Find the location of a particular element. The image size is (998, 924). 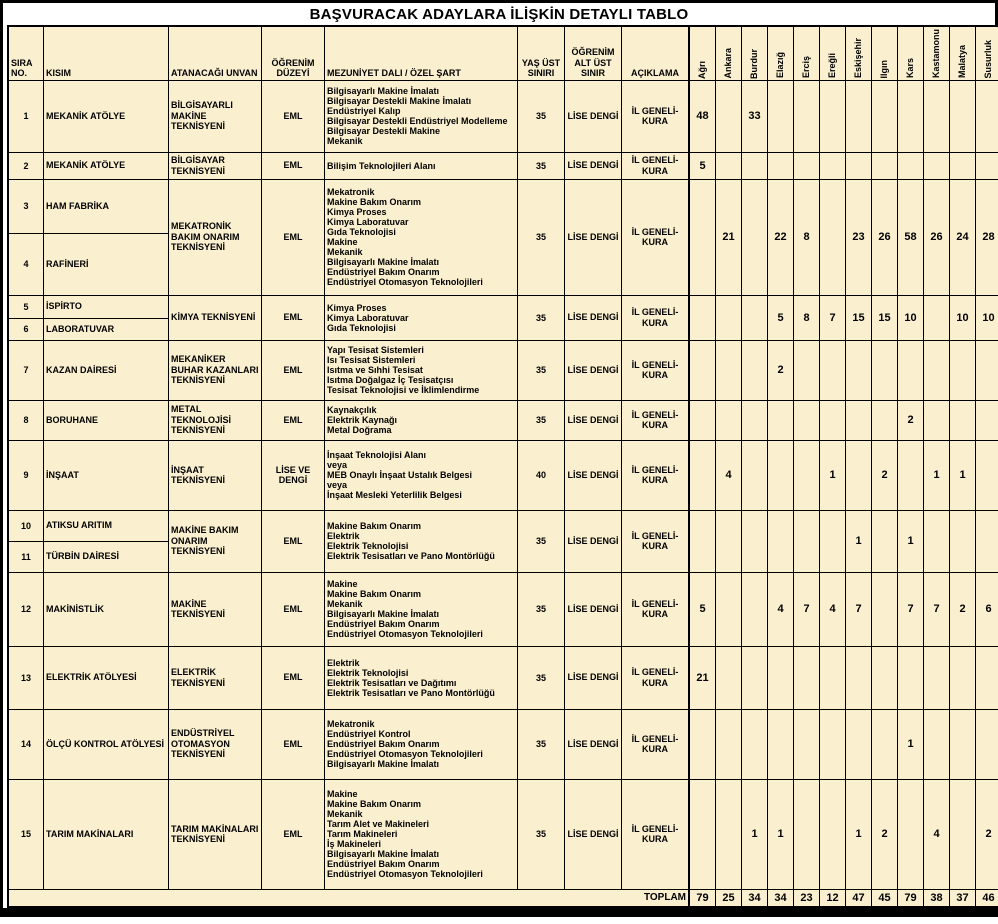

toplam-count-Malatya: 37 is located at coordinates (962, 898).